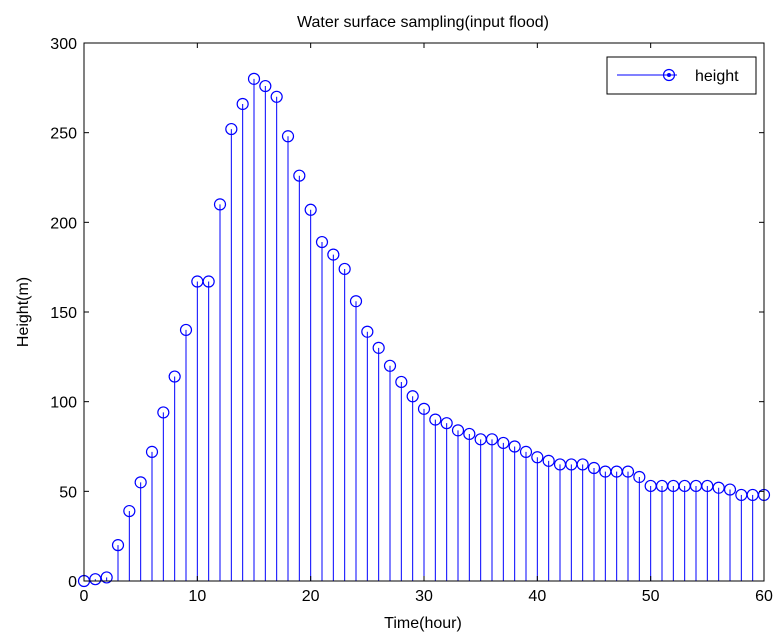  Describe the element at coordinates (63, 313) in the screenshot. I see `y-tick-label: 150` at that location.